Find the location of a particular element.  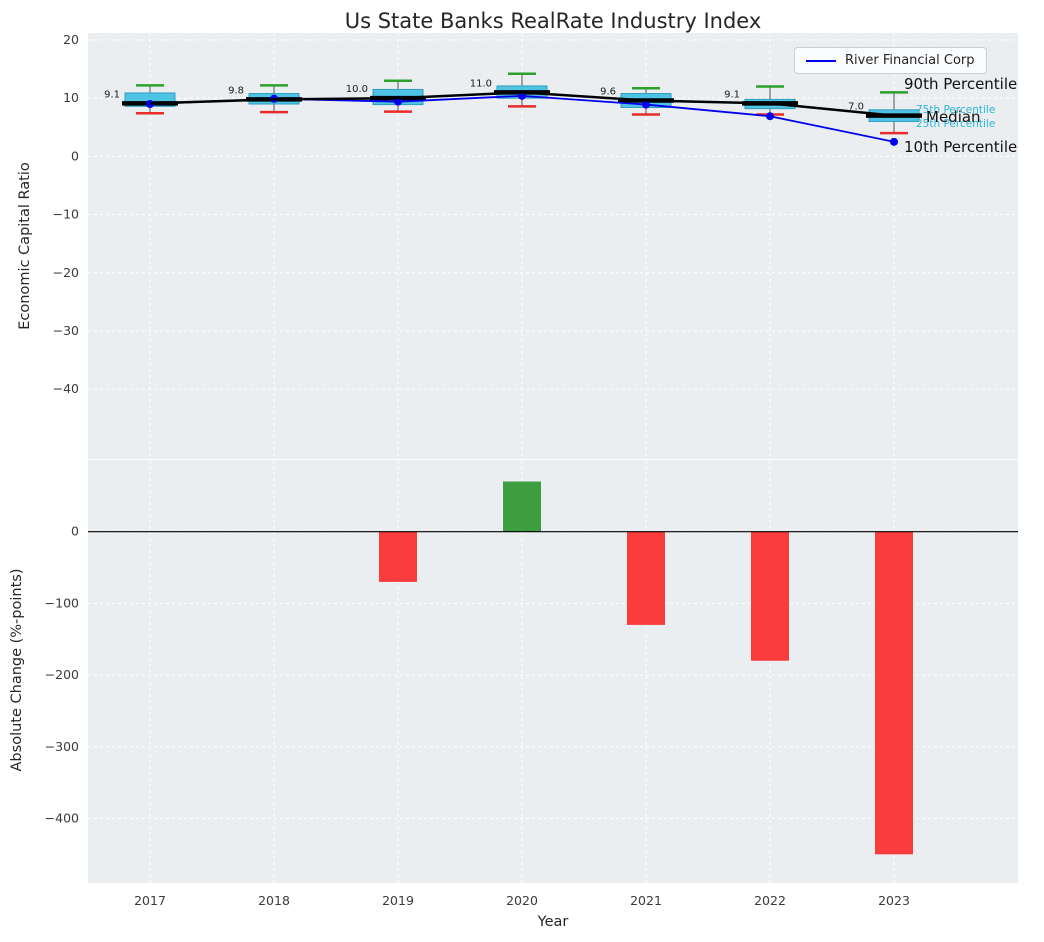

median-value-label: 11.0 is located at coordinates (481, 83).